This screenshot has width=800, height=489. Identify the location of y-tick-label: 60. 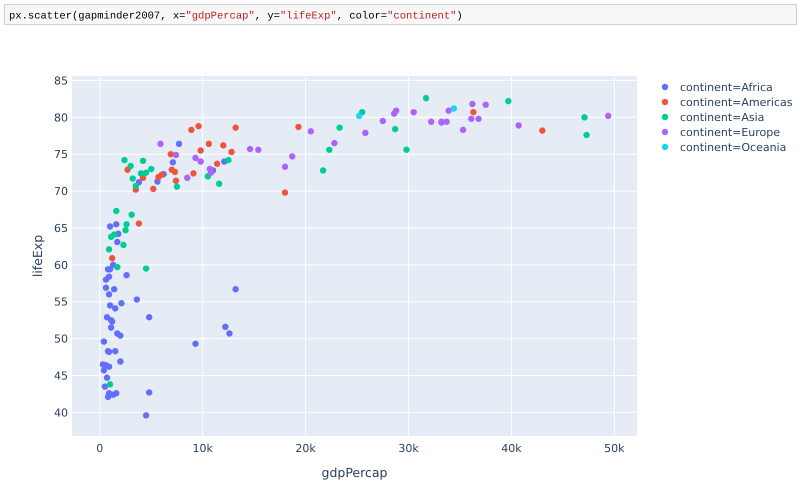
(61, 265).